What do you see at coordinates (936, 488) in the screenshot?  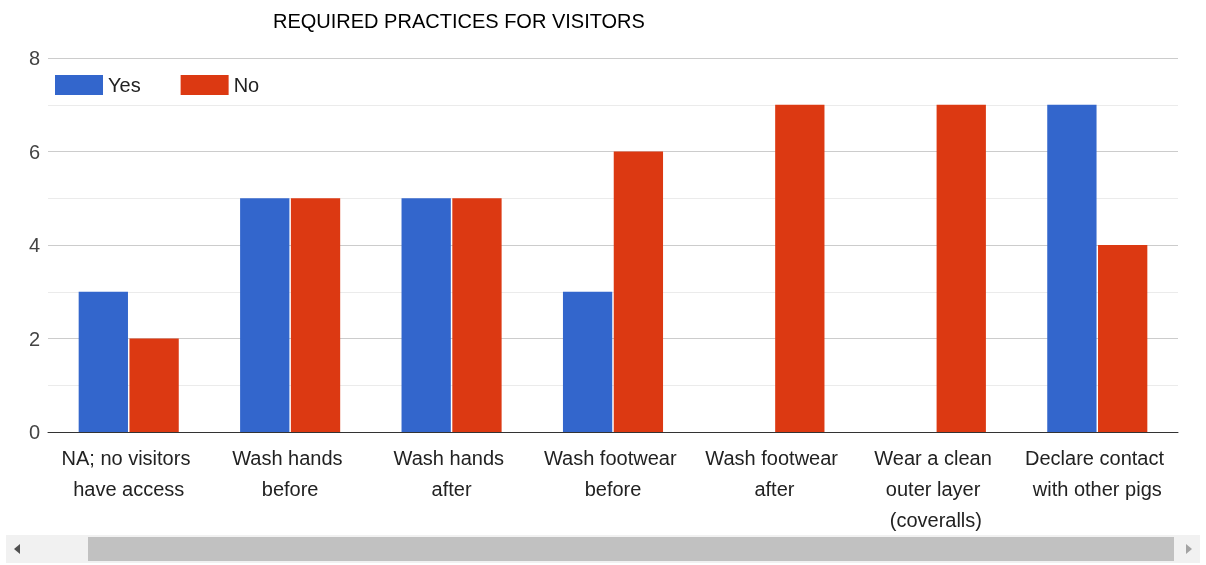 I see `x-tick-label: Wear a clean outer layer (coveralls)` at bounding box center [936, 488].